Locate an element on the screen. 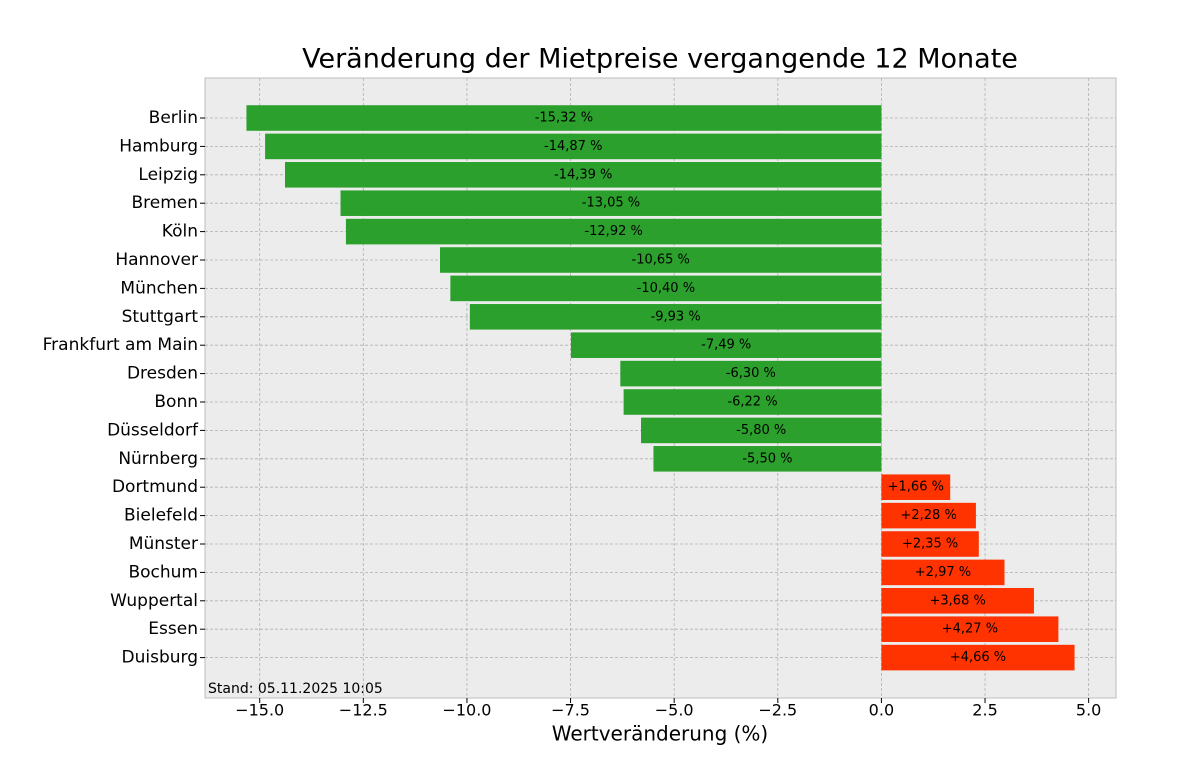 The image size is (1200, 779). y-tick-label: Münster is located at coordinates (163, 544).